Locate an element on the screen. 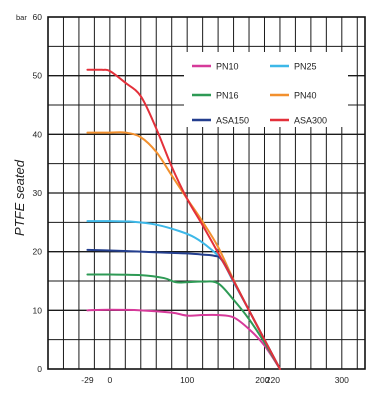 The image size is (377, 397). x-tick-label: 200 is located at coordinates (262, 380).